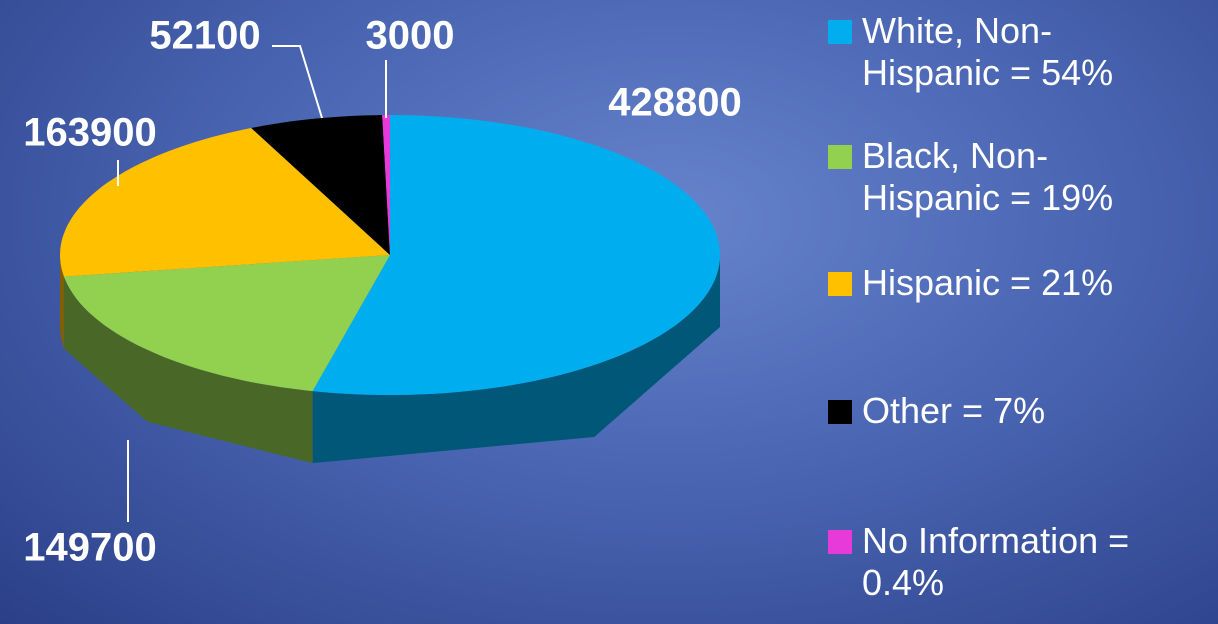  Describe the element at coordinates (954, 410) in the screenshot. I see `legend-label: Other = 7%` at that location.